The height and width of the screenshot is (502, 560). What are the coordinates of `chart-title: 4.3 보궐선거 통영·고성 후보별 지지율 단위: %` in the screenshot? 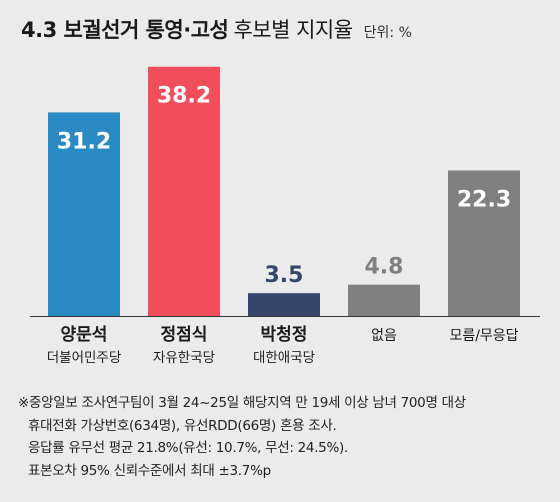 It's located at (216, 29).